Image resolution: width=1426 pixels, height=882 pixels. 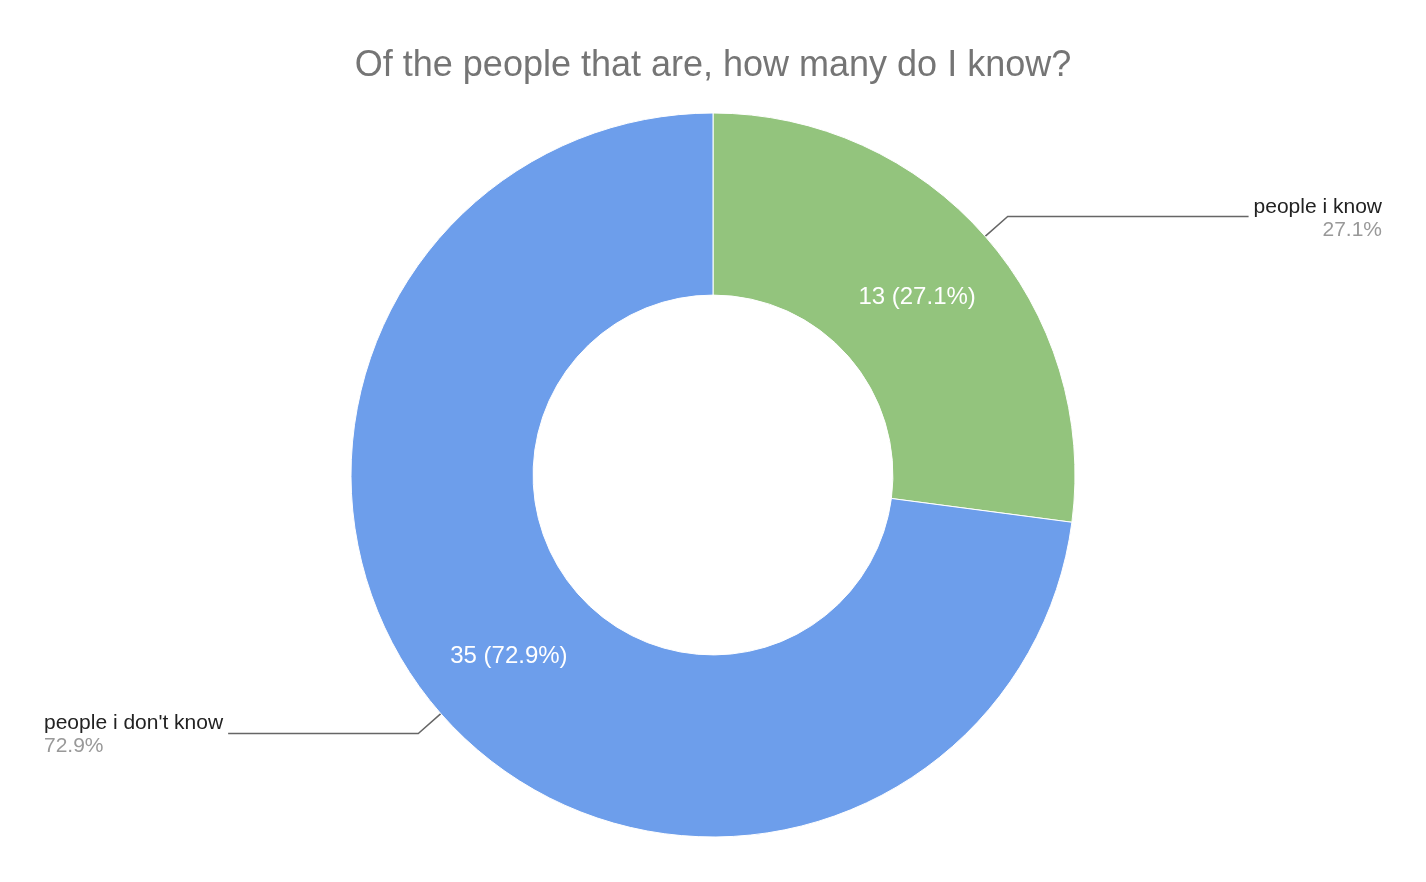 I want to click on data-label: 35 (72.9%), so click(x=509, y=654).